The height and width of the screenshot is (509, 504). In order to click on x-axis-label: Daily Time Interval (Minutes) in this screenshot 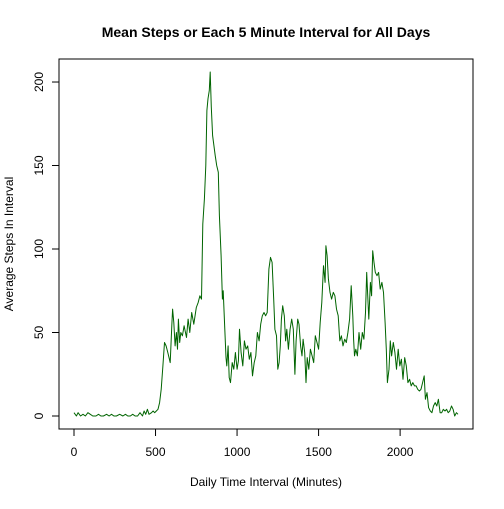, I will do `click(266, 482)`.